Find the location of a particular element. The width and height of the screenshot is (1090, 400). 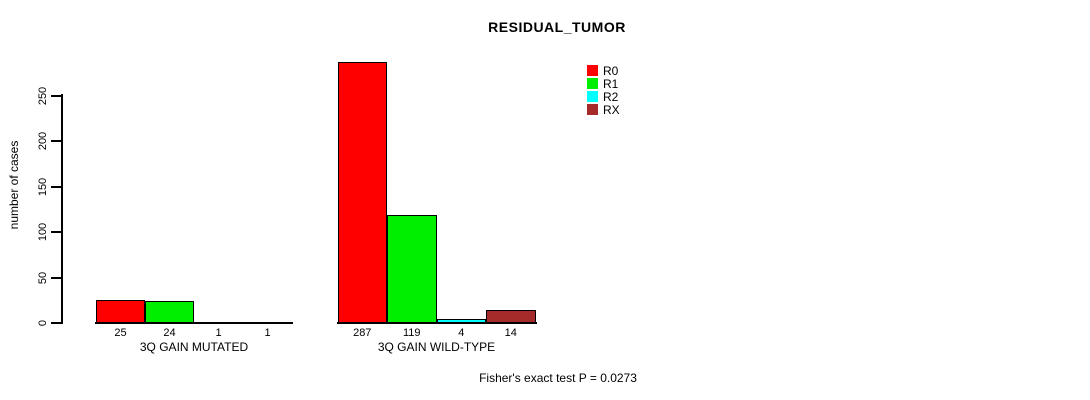

category-label: 3Q GAIN WILD-TYPE is located at coordinates (436, 347).